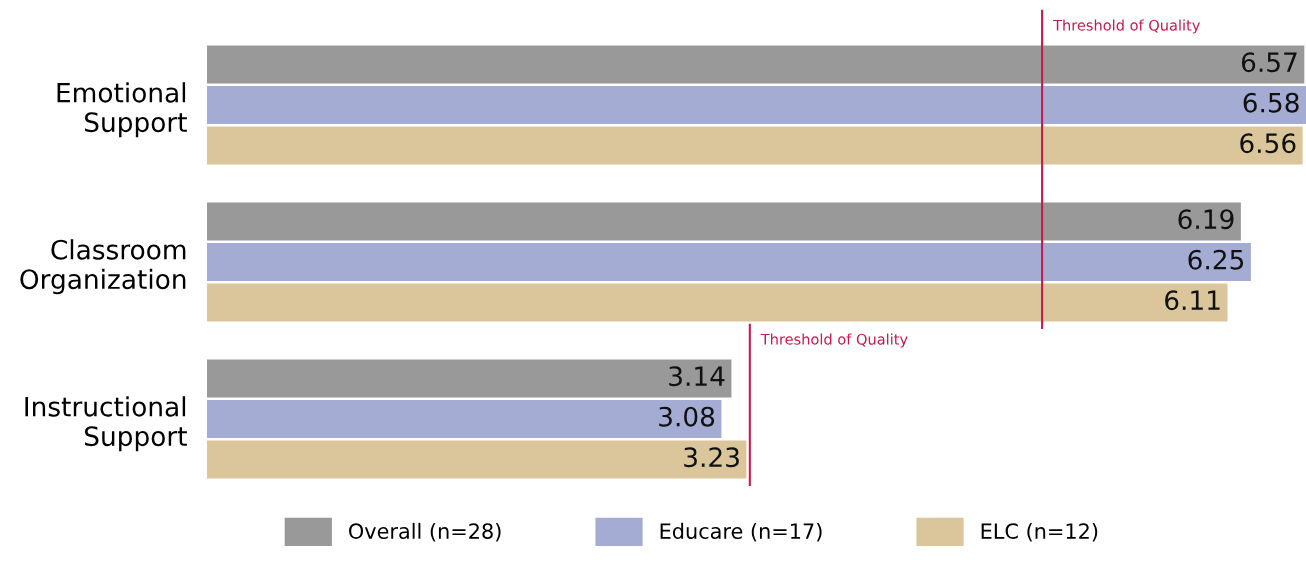  What do you see at coordinates (687, 416) in the screenshot?
I see `data-label: 3.08` at bounding box center [687, 416].